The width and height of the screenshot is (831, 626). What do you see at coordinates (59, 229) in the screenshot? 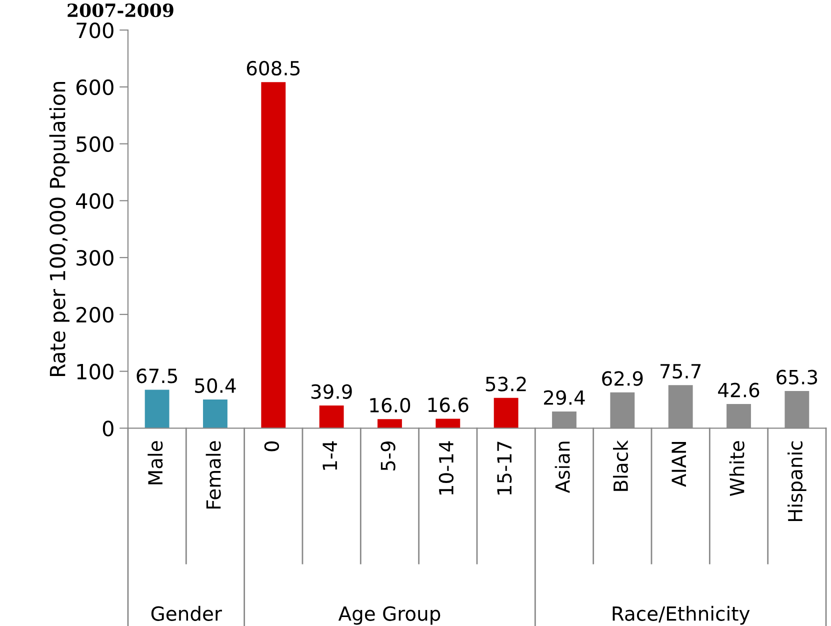
I see `y-axis-title: Rate per 100,000 Population` at bounding box center [59, 229].